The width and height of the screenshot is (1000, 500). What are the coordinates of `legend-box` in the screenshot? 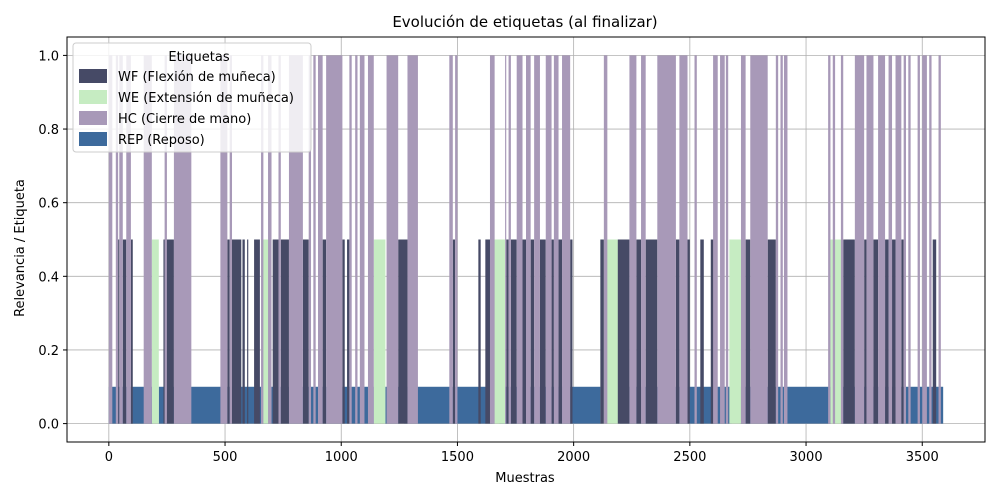 It's located at (192, 97).